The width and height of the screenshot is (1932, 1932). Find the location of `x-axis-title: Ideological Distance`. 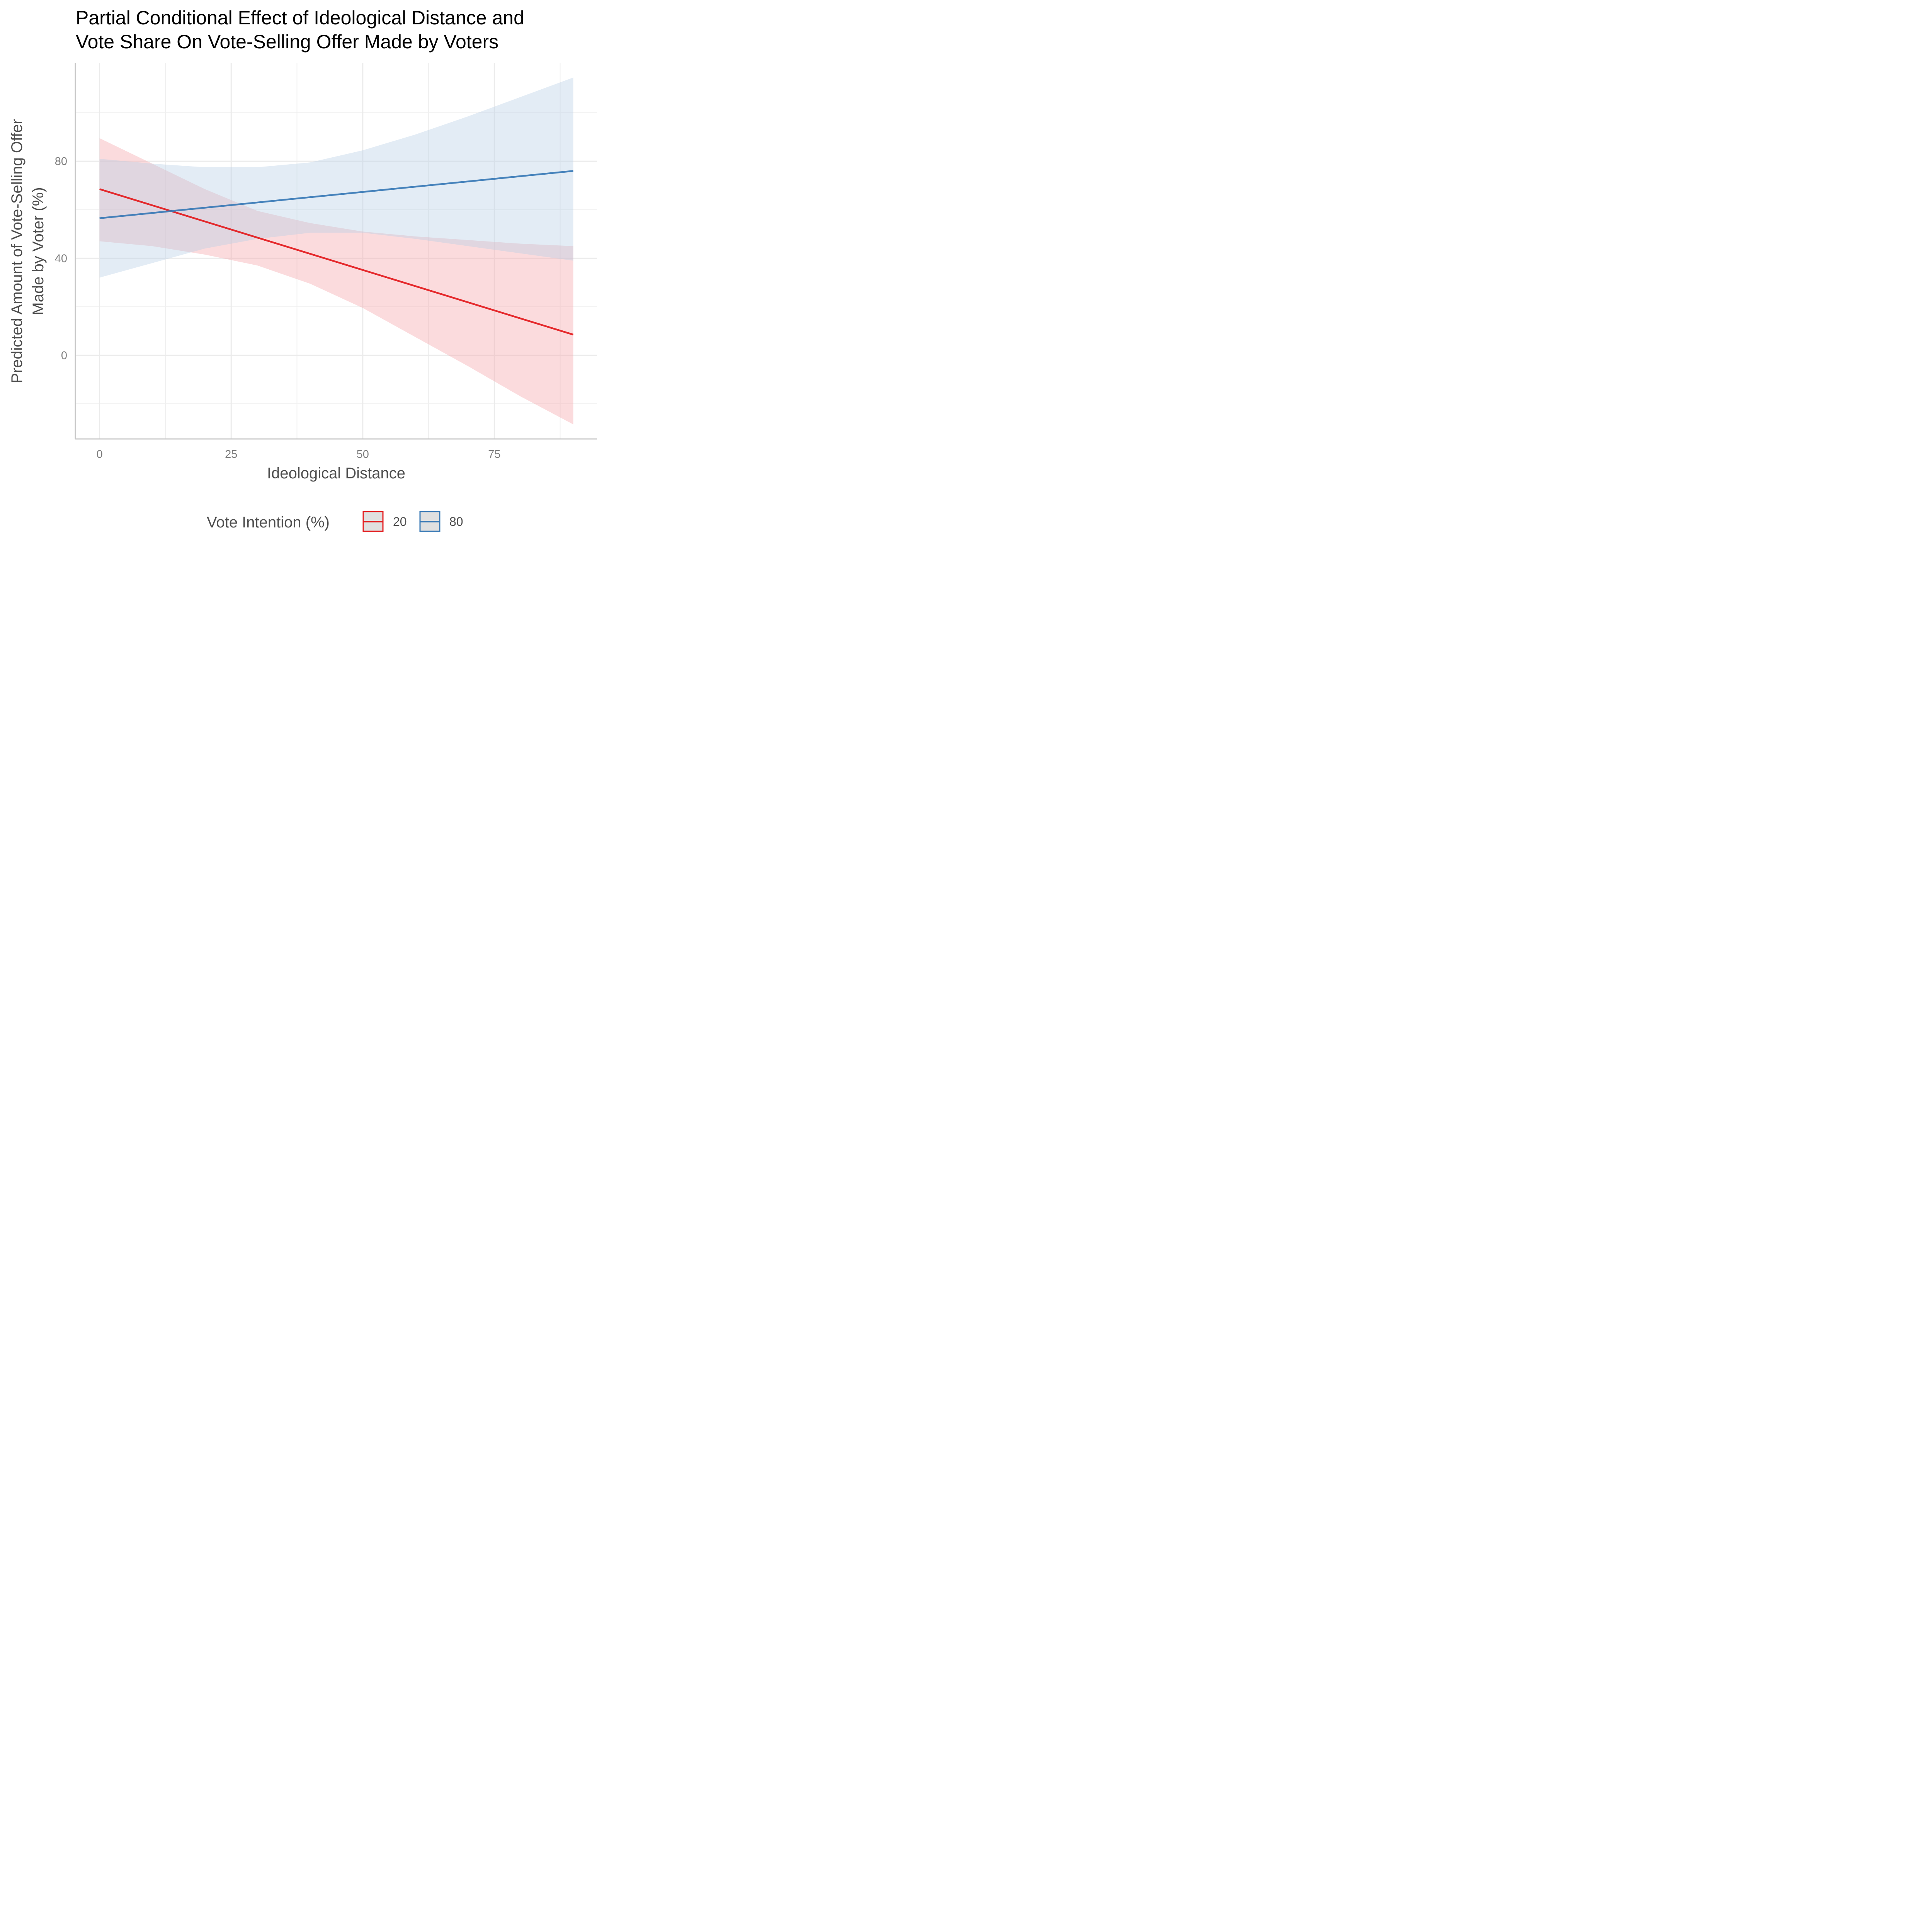

x-axis-title: Ideological Distance is located at coordinates (336, 474).